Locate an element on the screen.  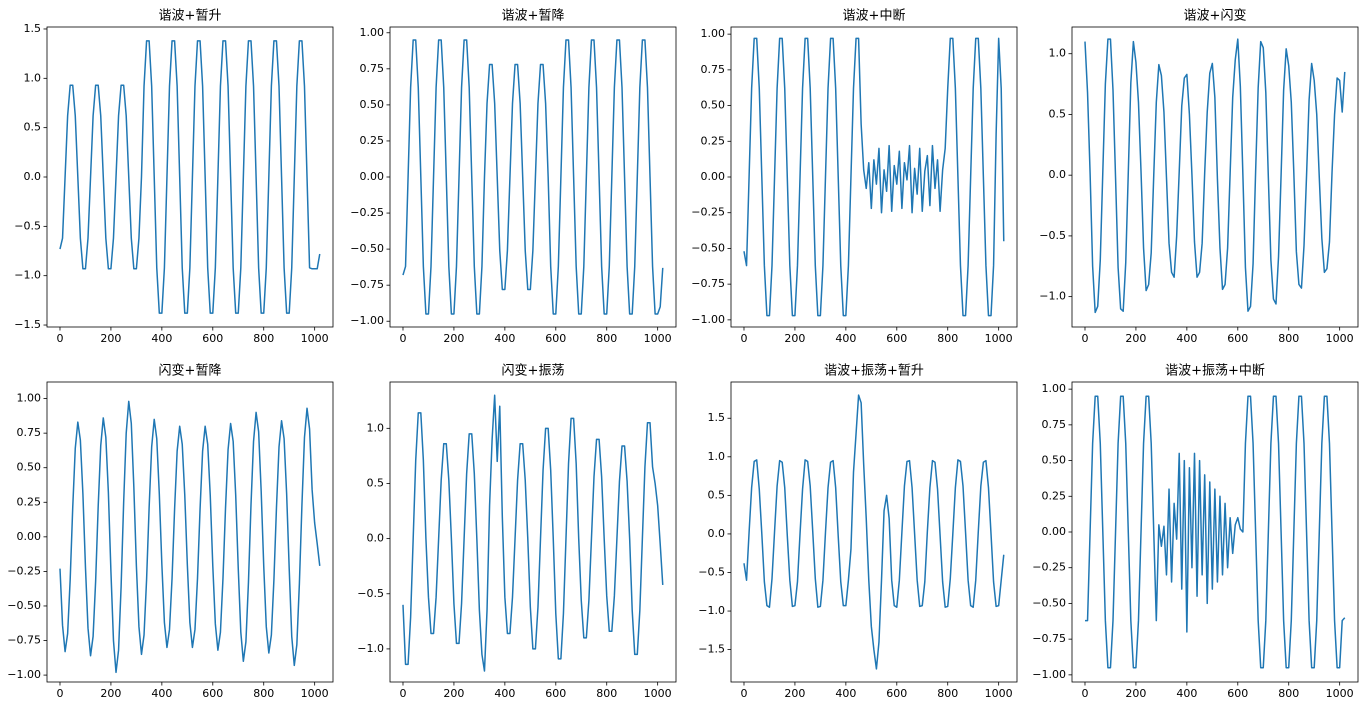
chart-title: 闪变+暂降 is located at coordinates (190, 371).